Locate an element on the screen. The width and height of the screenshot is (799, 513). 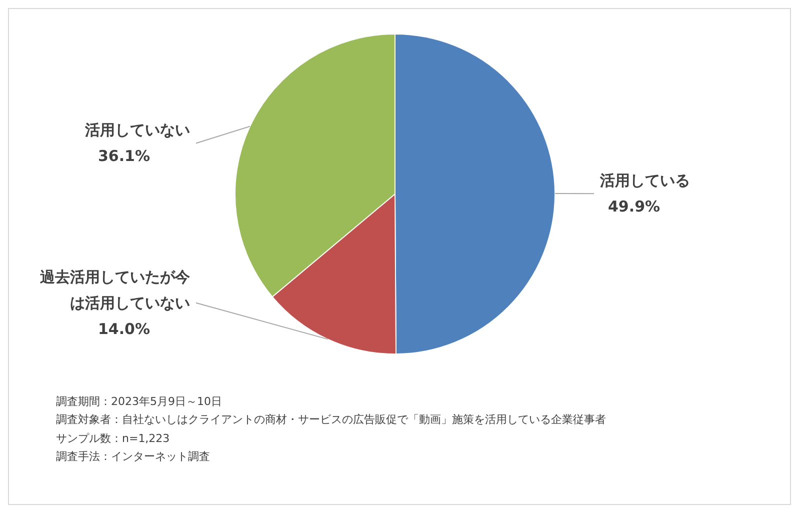
data-label: 36.1% is located at coordinates (124, 156).